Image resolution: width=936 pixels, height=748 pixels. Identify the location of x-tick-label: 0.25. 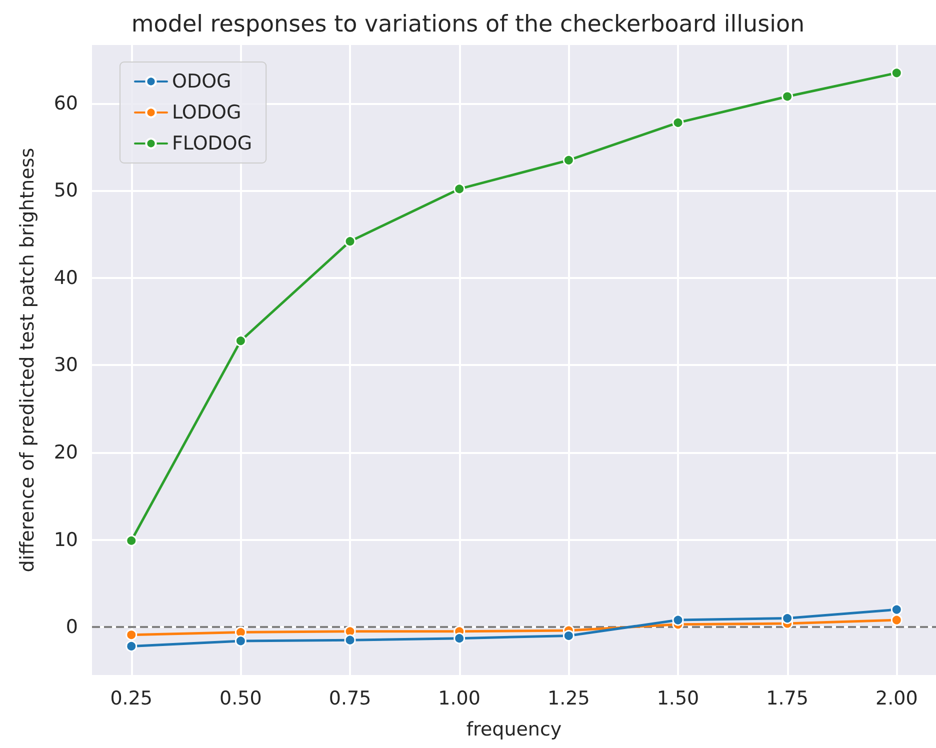
(131, 699).